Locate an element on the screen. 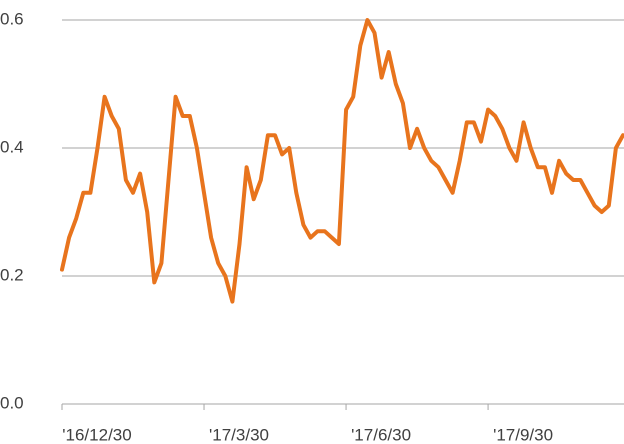 Image resolution: width=624 pixels, height=444 pixels. x-tick-label: '17/9/30 is located at coordinates (523, 434).